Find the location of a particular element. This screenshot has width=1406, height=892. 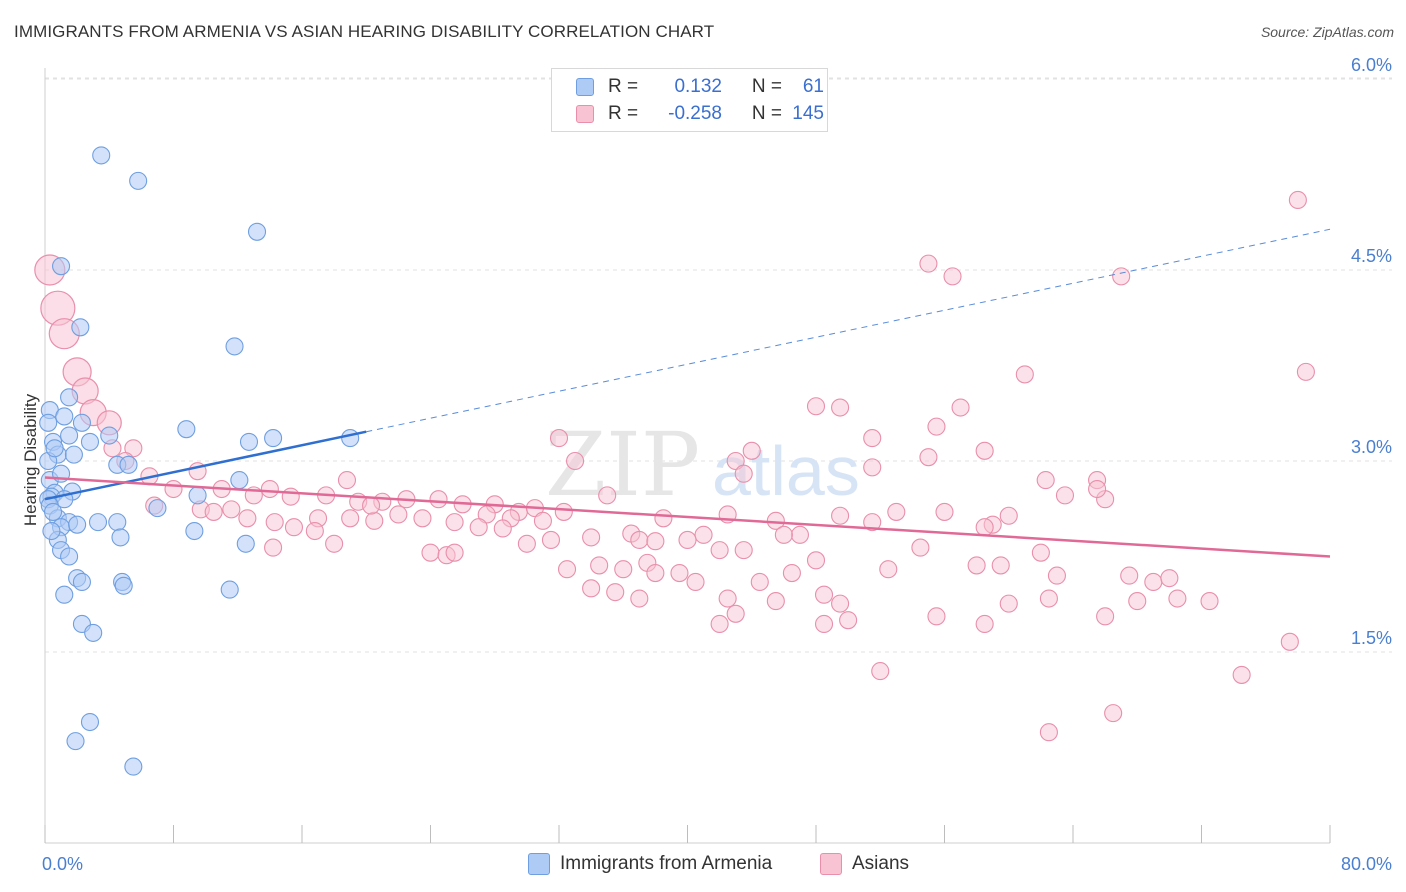

legend-swatch-pink is located at coordinates (585, 114).